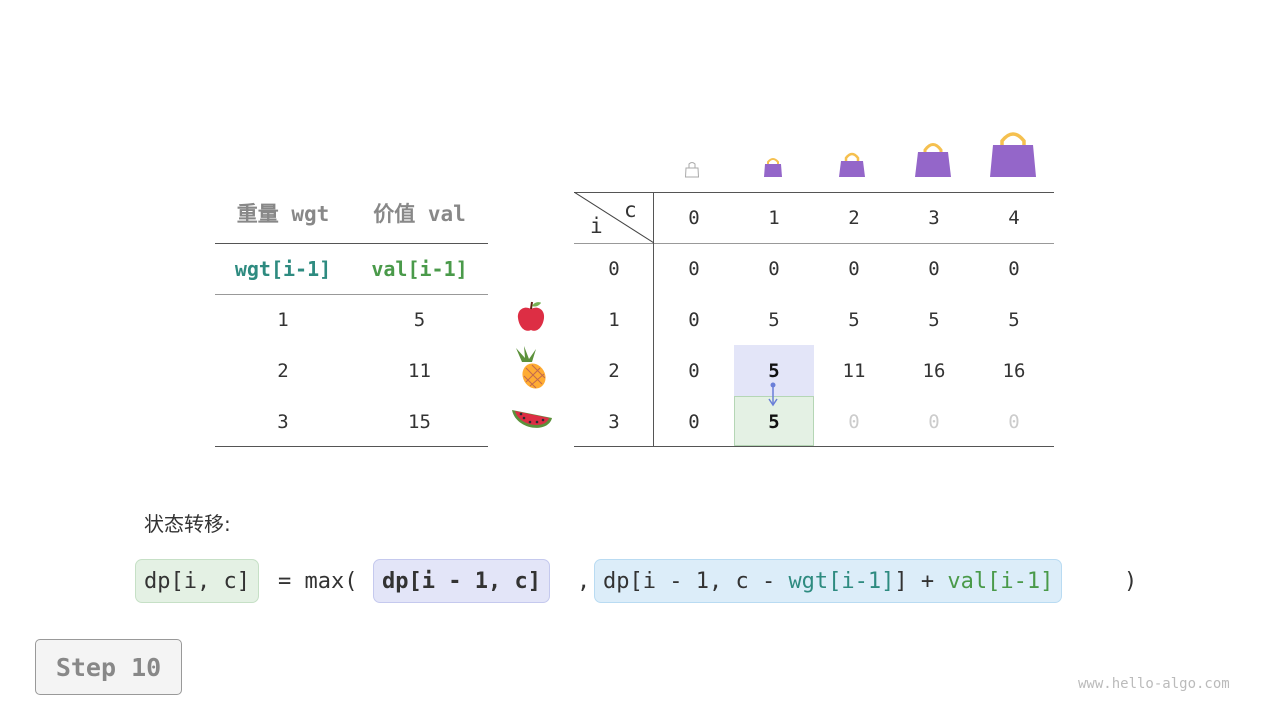  What do you see at coordinates (614, 421) in the screenshot?
I see `row-header-3: 3` at bounding box center [614, 421].